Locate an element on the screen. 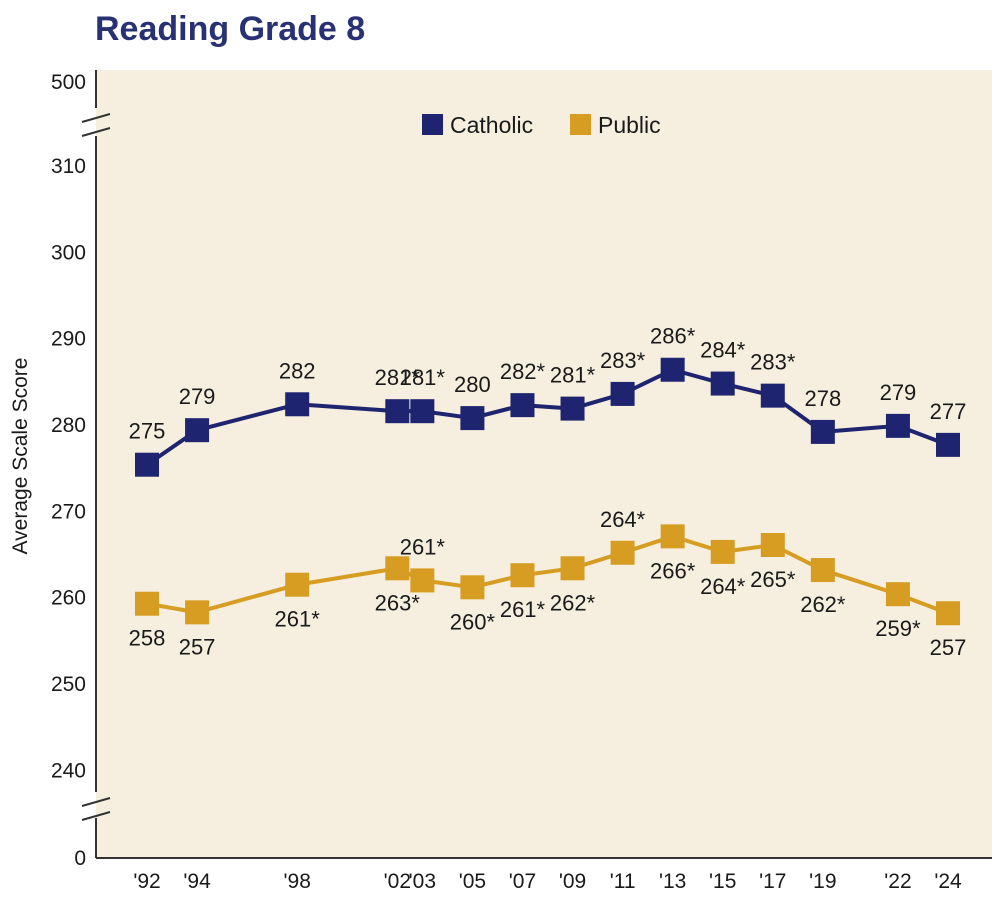 The width and height of the screenshot is (1006, 908). x-tick-label: '24 is located at coordinates (948, 881).